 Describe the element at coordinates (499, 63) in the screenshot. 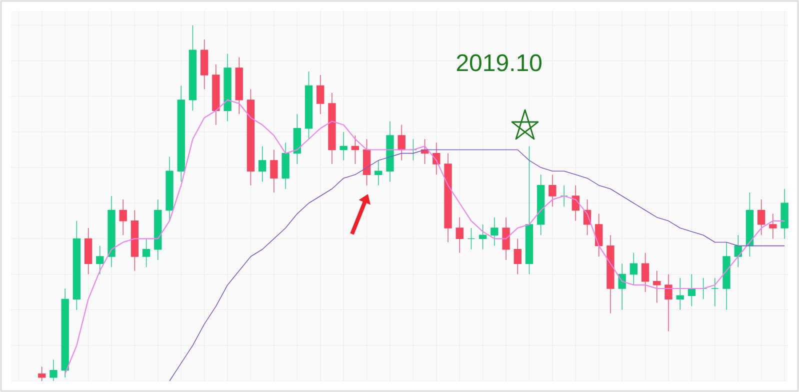

I see `annotation: 2019.10` at that location.